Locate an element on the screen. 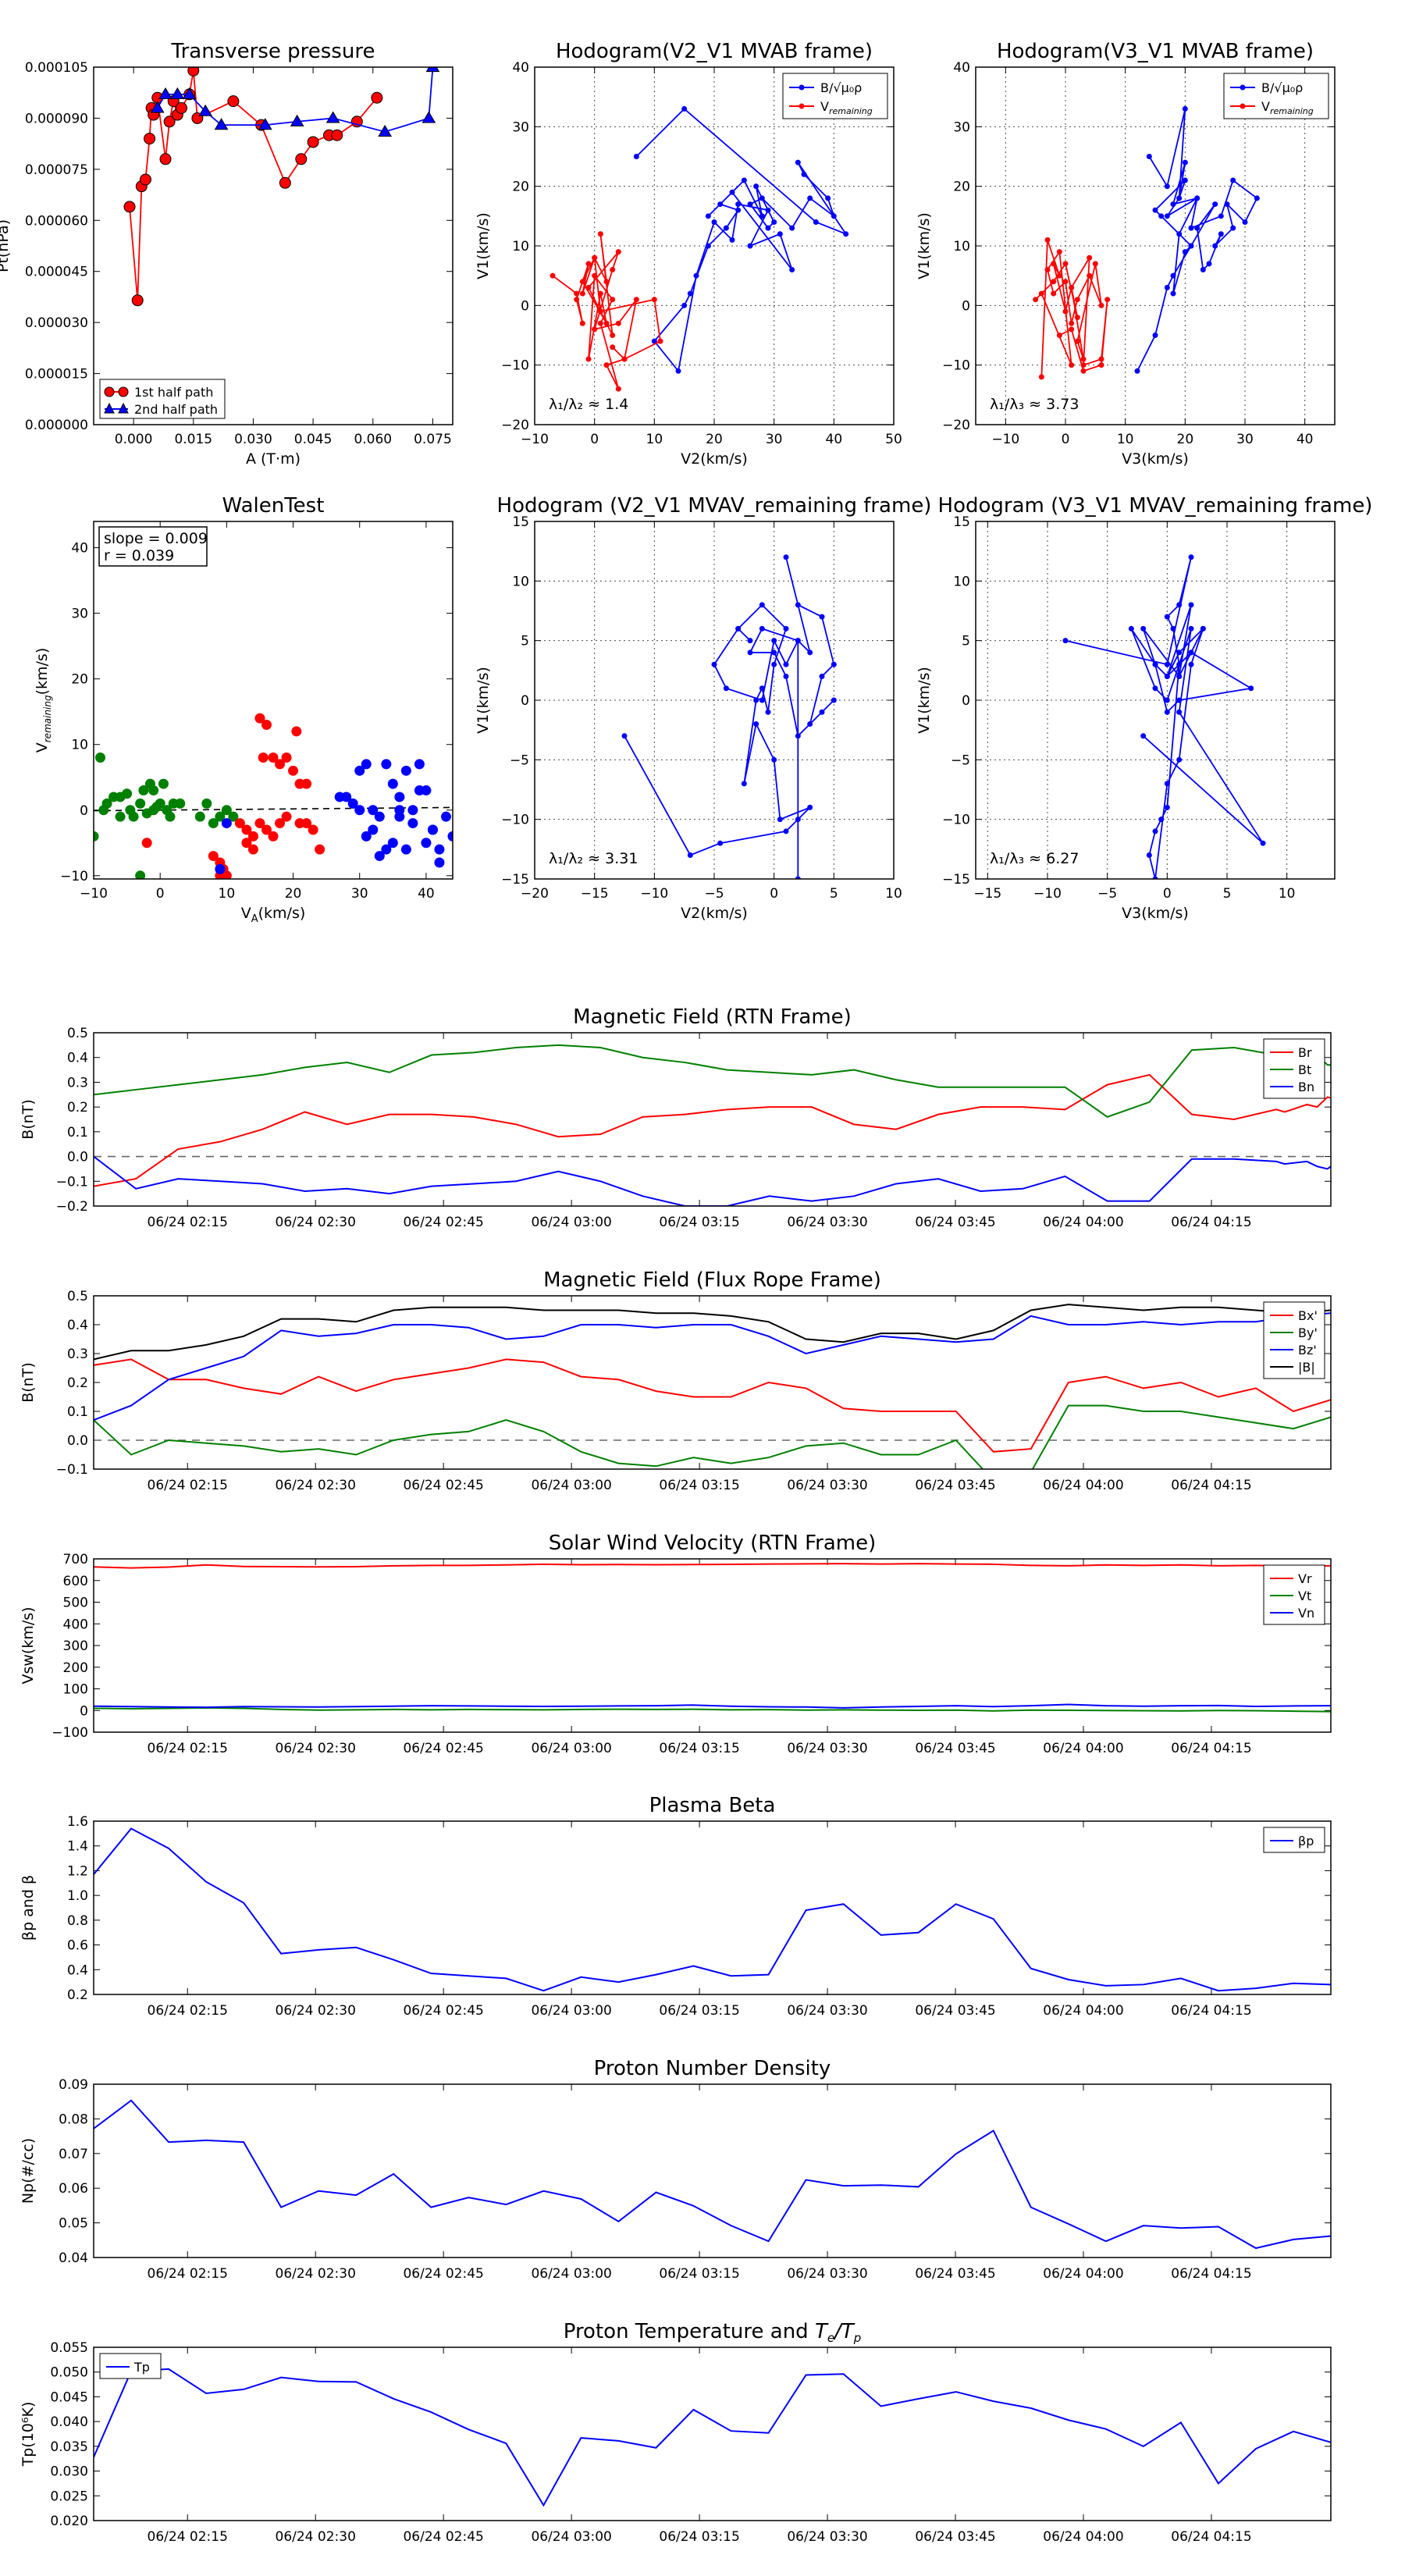 The width and height of the screenshot is (1405, 2576). y-tick-label: 0 is located at coordinates (525, 701).